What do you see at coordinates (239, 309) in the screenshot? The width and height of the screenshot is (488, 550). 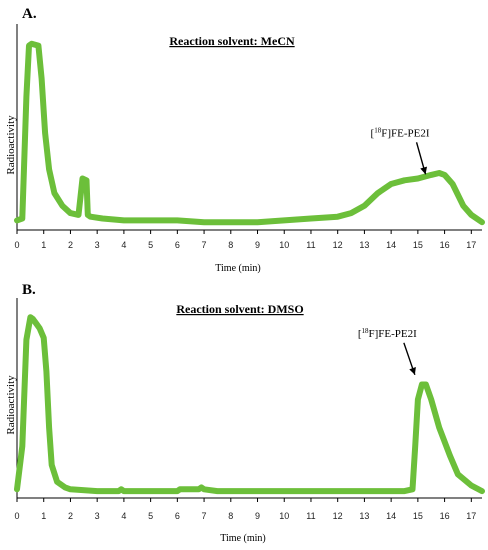 I see `panel-b-title: Reaction solvent: DMSO` at bounding box center [239, 309].